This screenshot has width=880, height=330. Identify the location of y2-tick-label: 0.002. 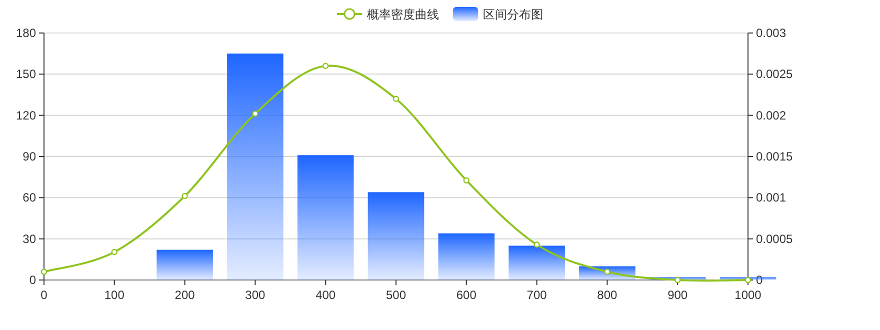
(771, 115).